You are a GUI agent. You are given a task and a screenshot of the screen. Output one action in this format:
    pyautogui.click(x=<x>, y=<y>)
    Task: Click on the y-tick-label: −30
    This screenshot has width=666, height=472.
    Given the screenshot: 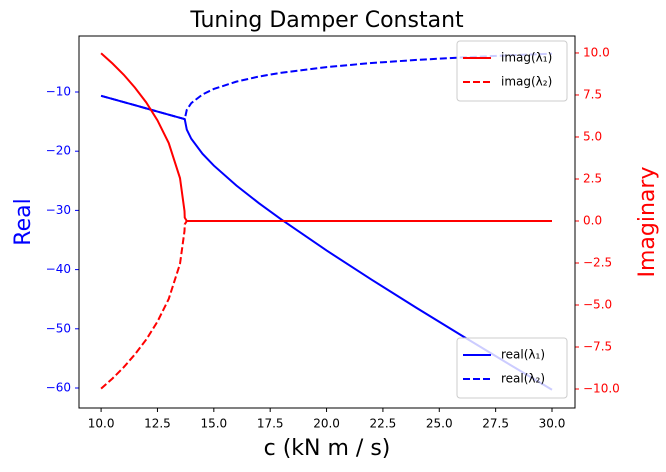 What is the action you would take?
    pyautogui.click(x=58, y=210)
    